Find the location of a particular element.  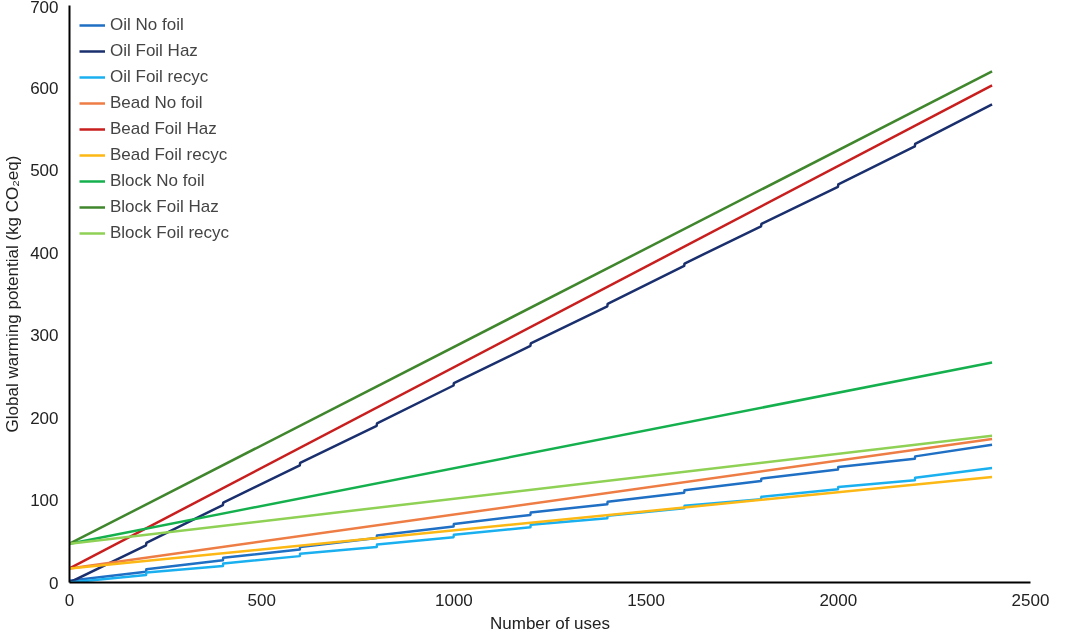

legend-label: Bead Foil recyc is located at coordinates (169, 155).